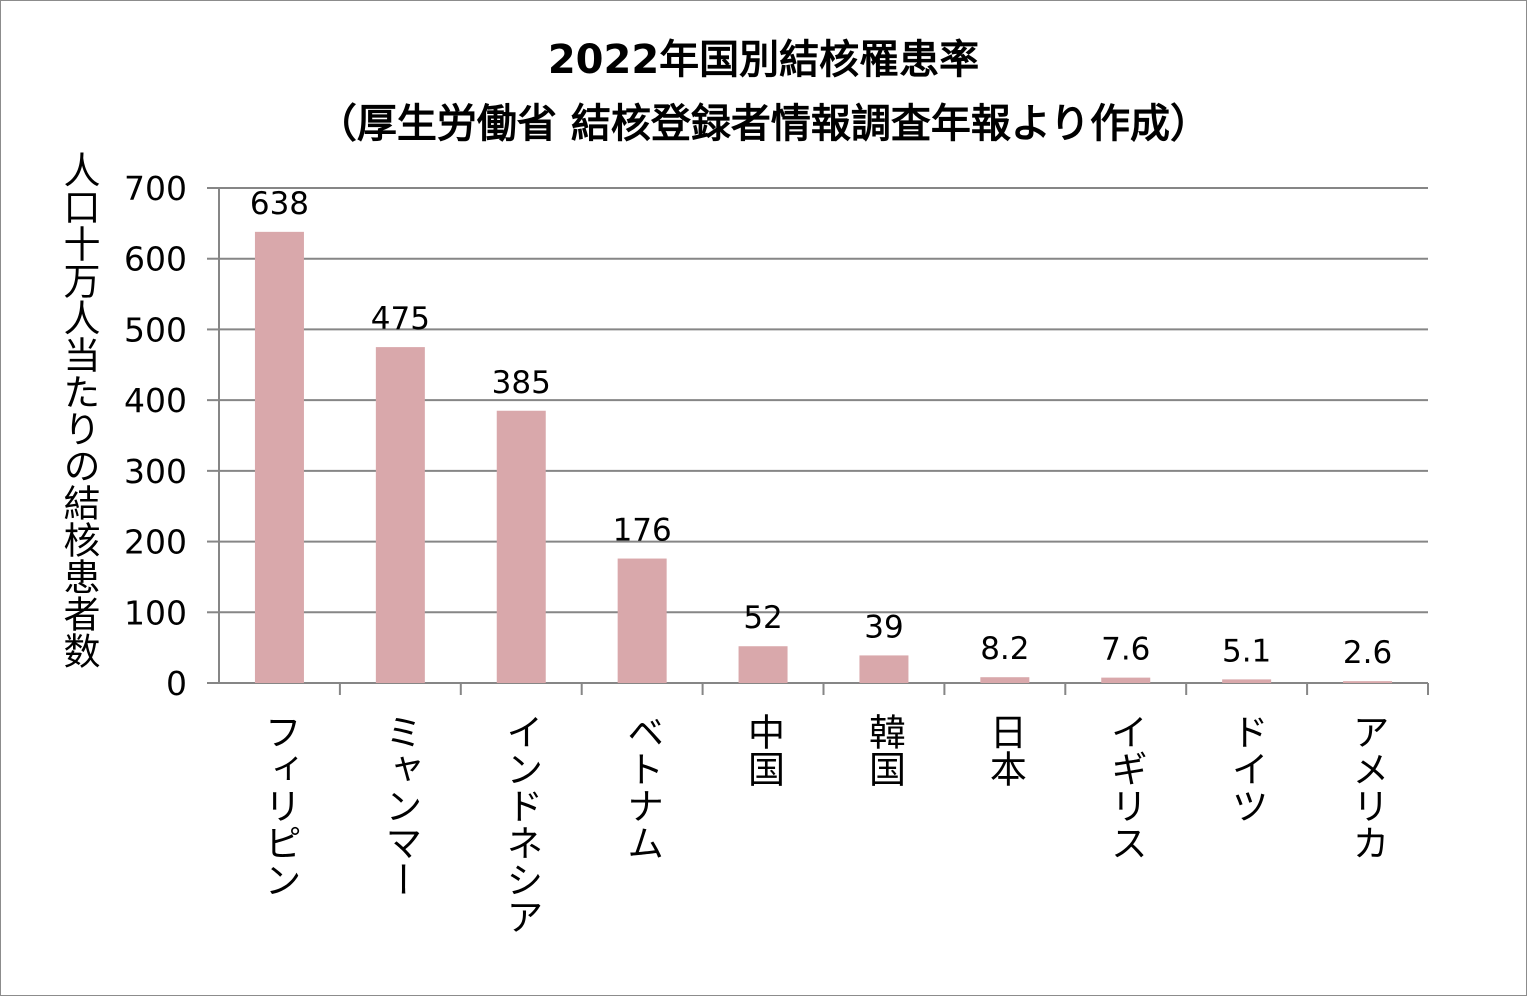 Image resolution: width=1527 pixels, height=996 pixels. Describe the element at coordinates (1246, 768) in the screenshot. I see `x-category-label: ドイツ` at that location.